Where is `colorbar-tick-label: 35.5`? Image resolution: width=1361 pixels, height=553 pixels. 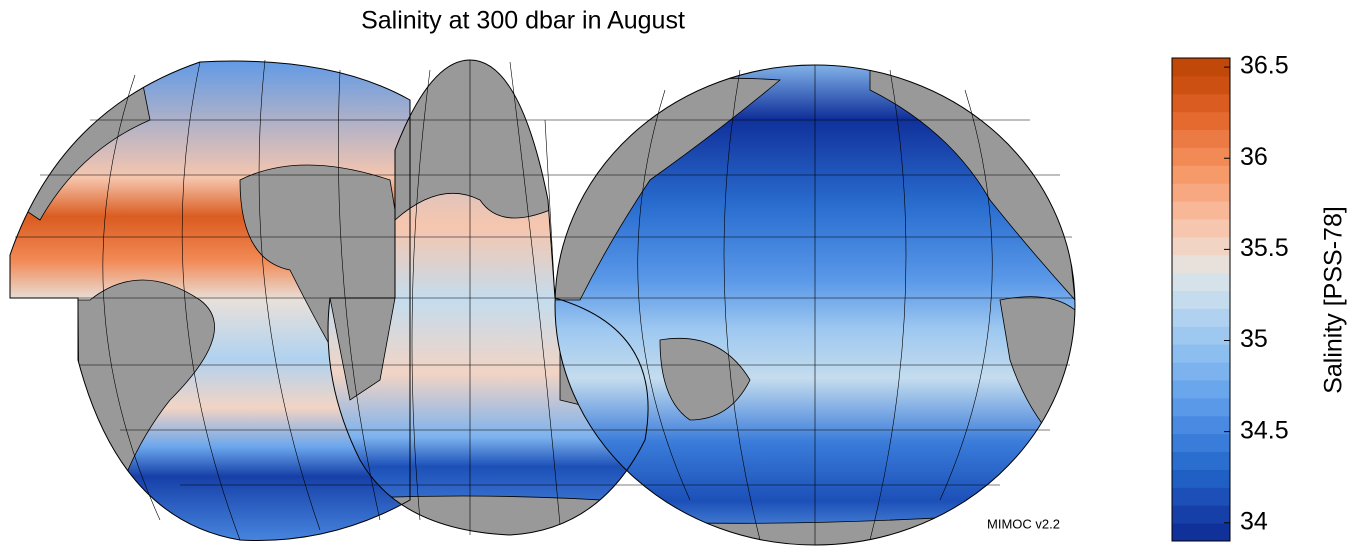
colorbar-tick-label: 35.5 is located at coordinates (1264, 248).